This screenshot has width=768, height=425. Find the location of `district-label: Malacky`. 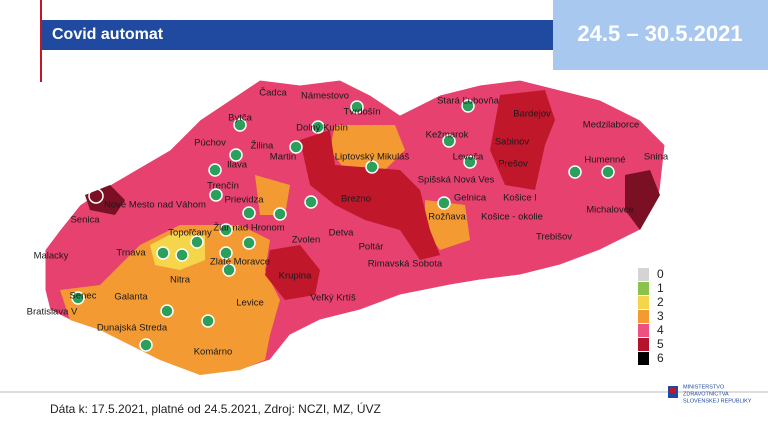

district-label: Malacky is located at coordinates (51, 256).